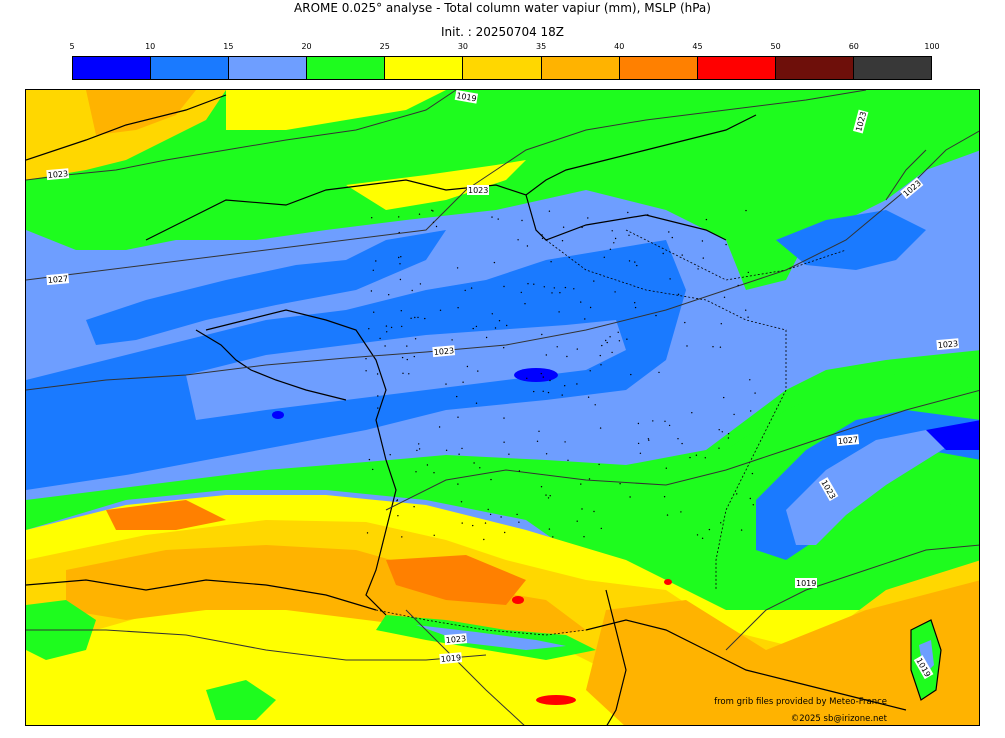 The height and width of the screenshot is (738, 1005). What do you see at coordinates (853, 46) in the screenshot?
I see `colorbar-tick-label: 60` at bounding box center [853, 46].